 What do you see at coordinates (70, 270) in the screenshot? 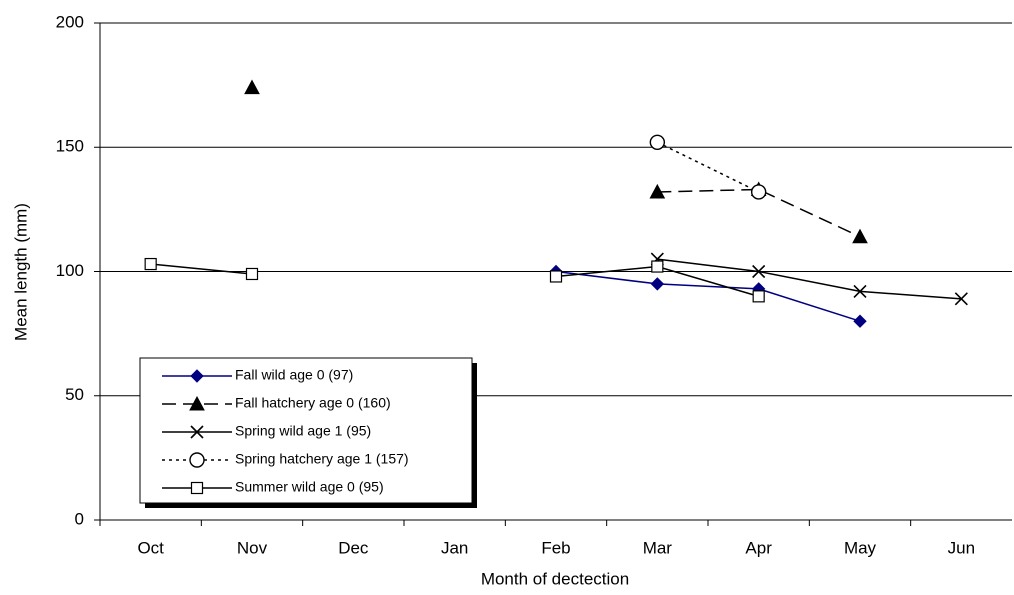
I see `y-tick-label: 100` at bounding box center [70, 270].